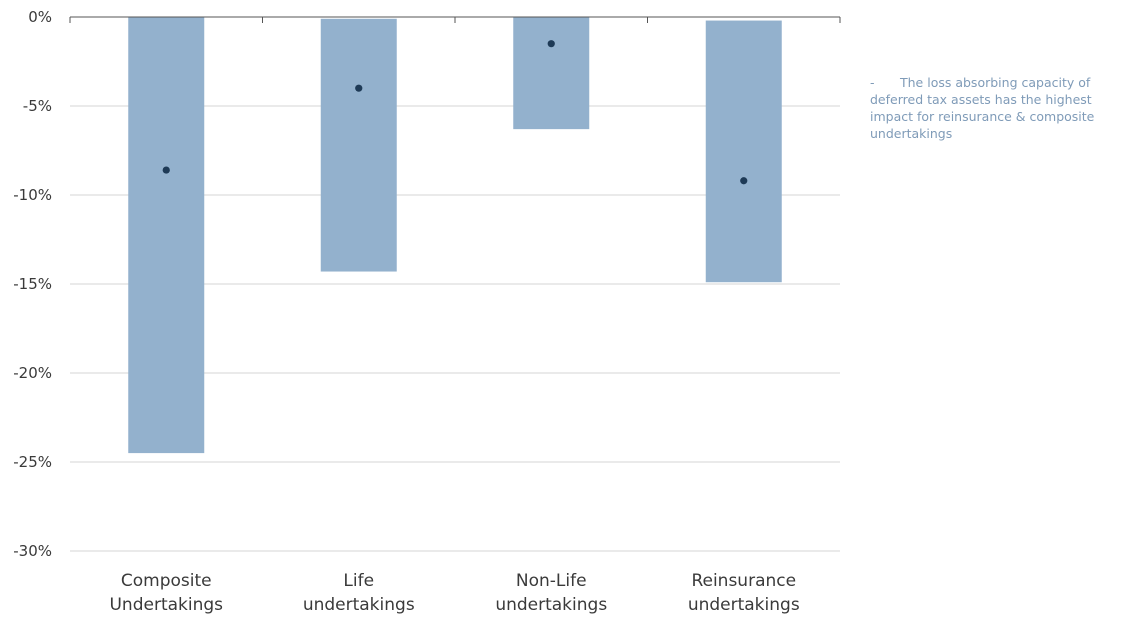 The image size is (1143, 626). I want to click on x-category-label: Life, so click(358, 581).